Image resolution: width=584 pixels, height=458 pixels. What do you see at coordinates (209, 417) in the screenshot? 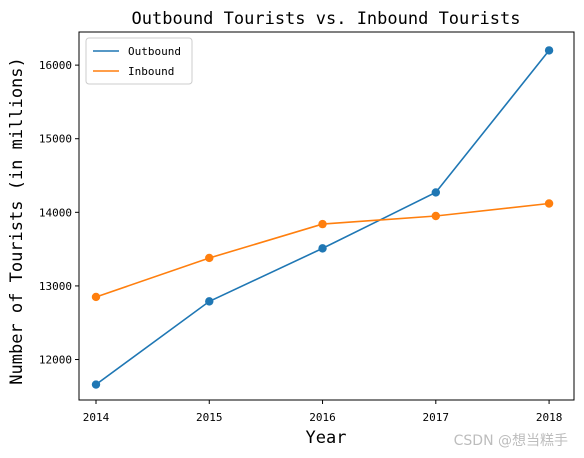
I see `x-tick-label: 2015` at bounding box center [209, 417].